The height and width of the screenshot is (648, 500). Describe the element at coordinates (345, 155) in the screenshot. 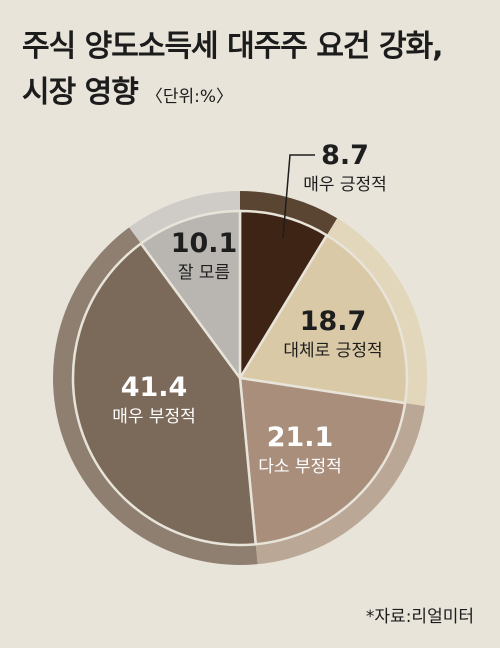

I see `slice-value-1: 8.7` at that location.